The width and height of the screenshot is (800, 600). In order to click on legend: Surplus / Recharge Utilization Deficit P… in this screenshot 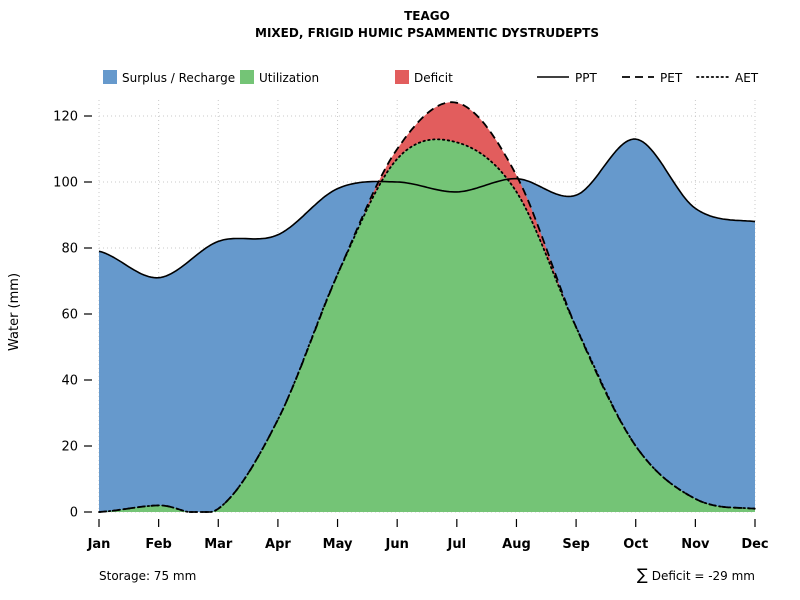, I will do `click(431, 77)`.